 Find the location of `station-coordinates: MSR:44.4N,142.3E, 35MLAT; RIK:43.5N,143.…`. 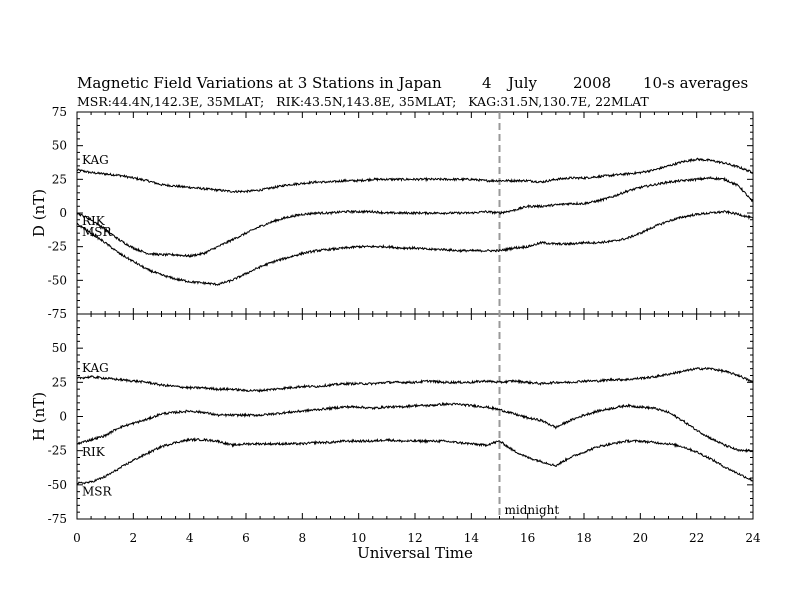

station-coordinates: MSR:44.4N,142.3E, 35MLAT; RIK:43.5N,143.… is located at coordinates (363, 101).